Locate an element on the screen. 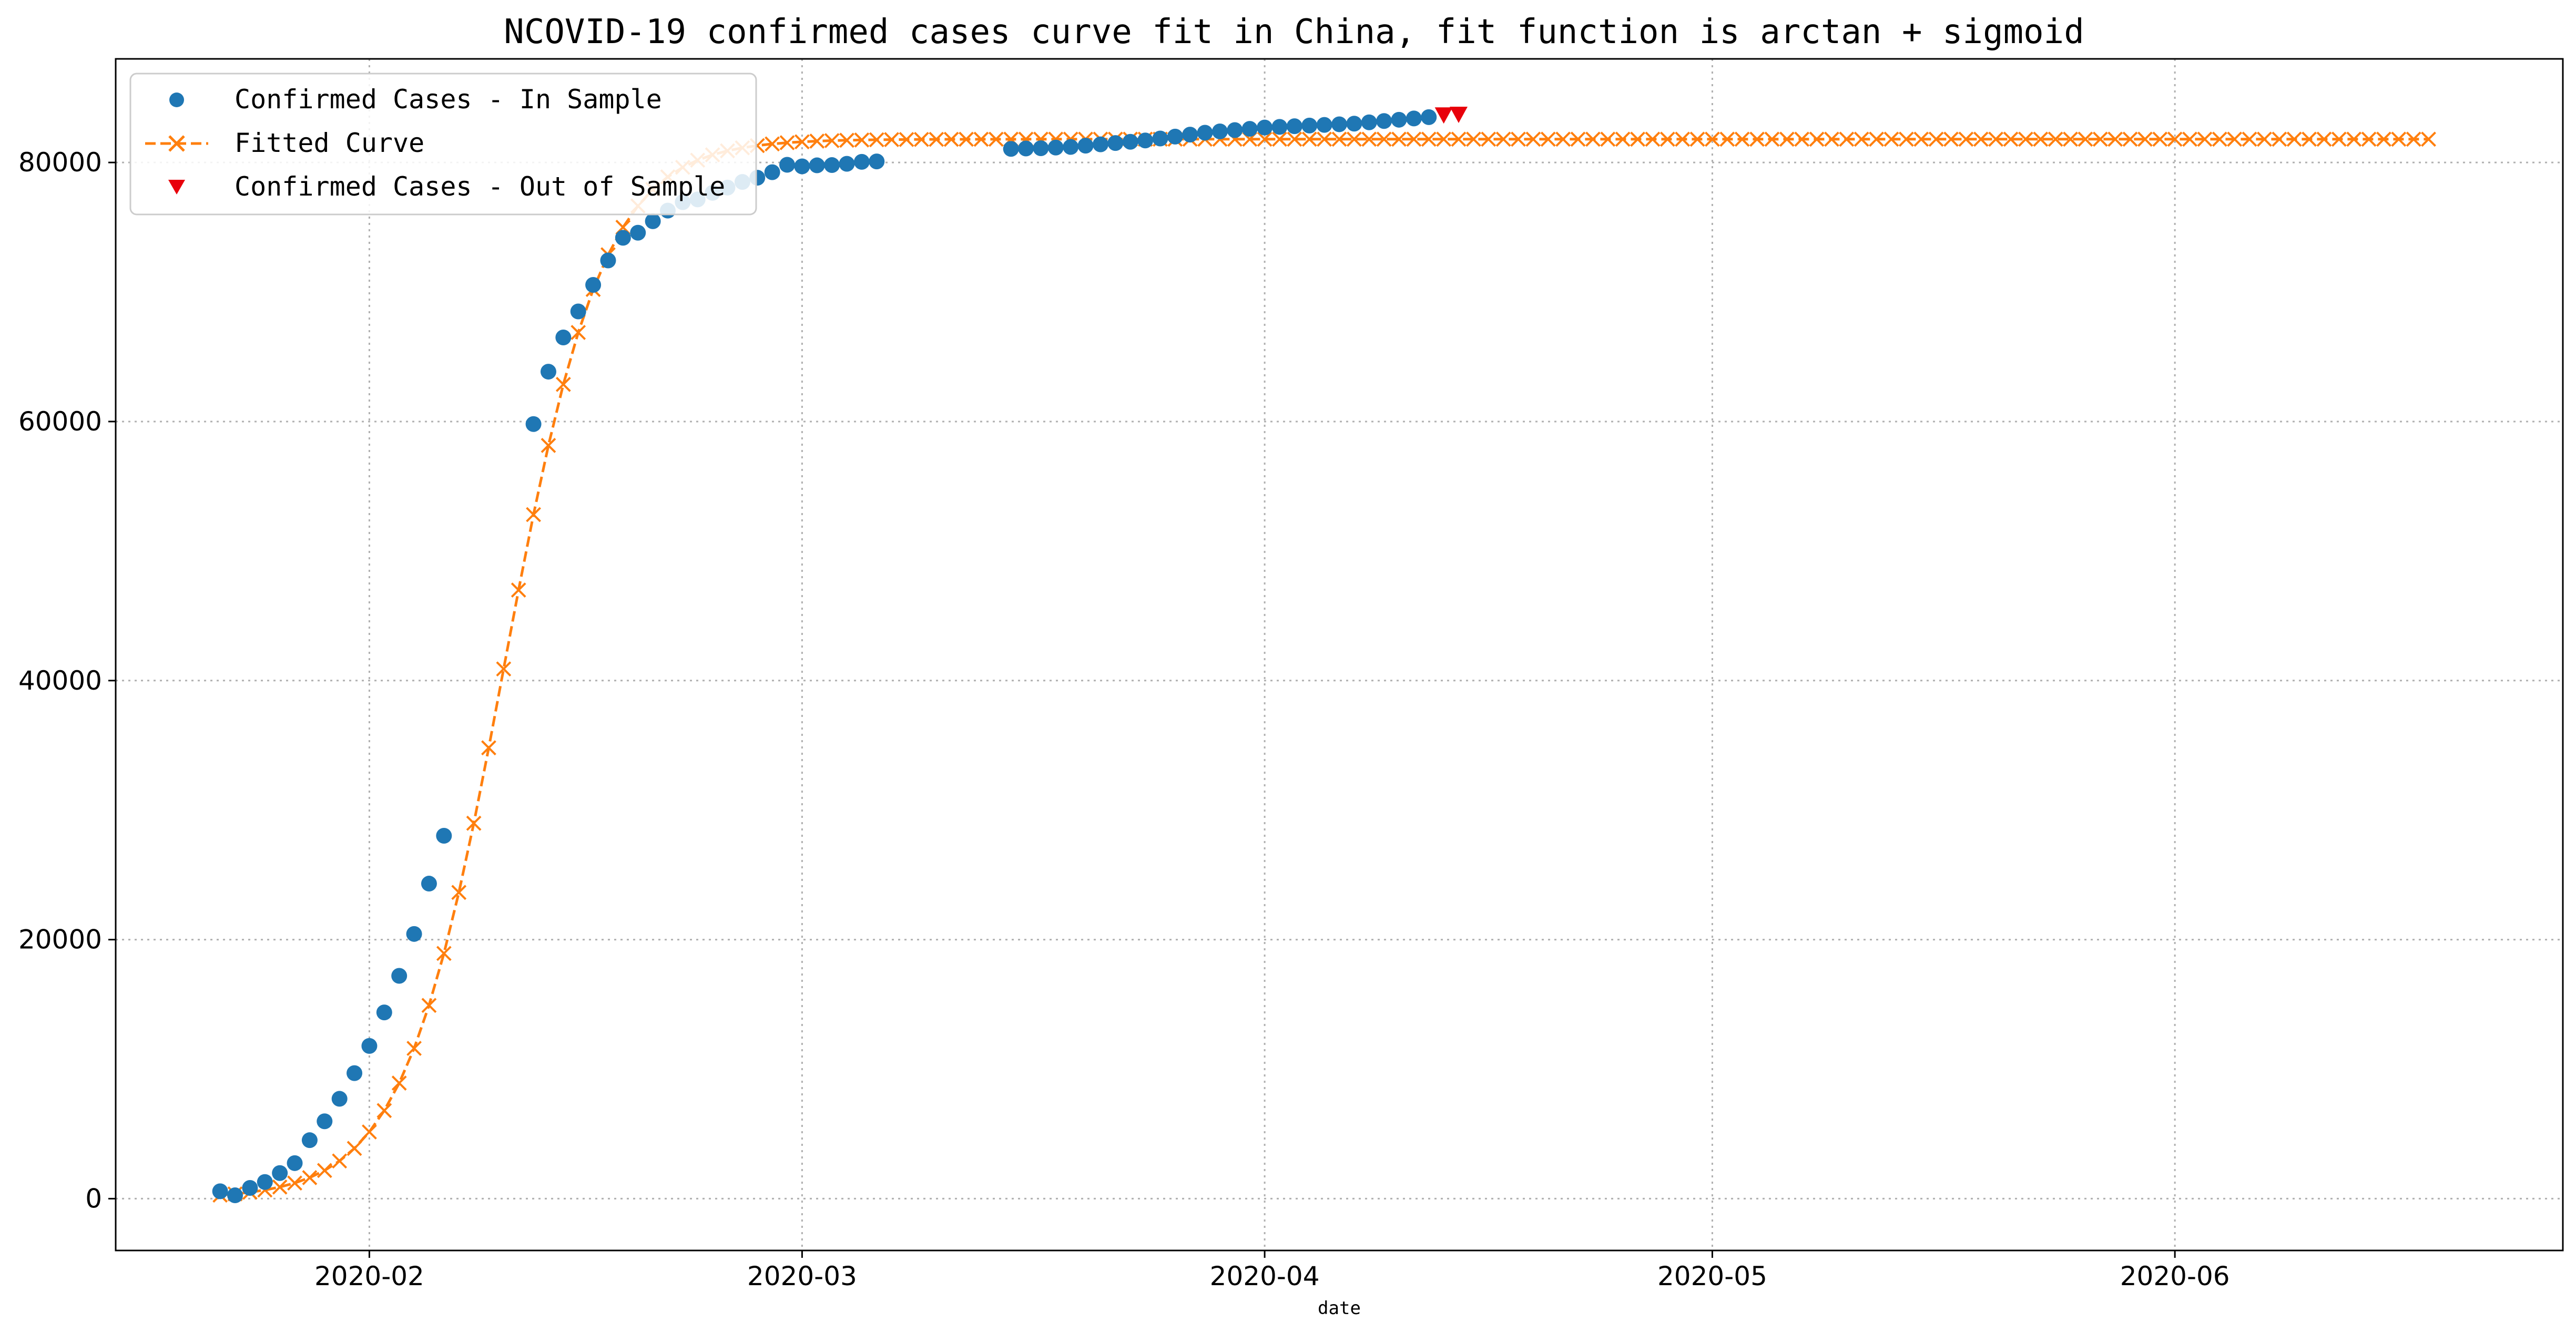 The width and height of the screenshot is (2576, 1333). y-tick-label: 60000 is located at coordinates (60, 421).